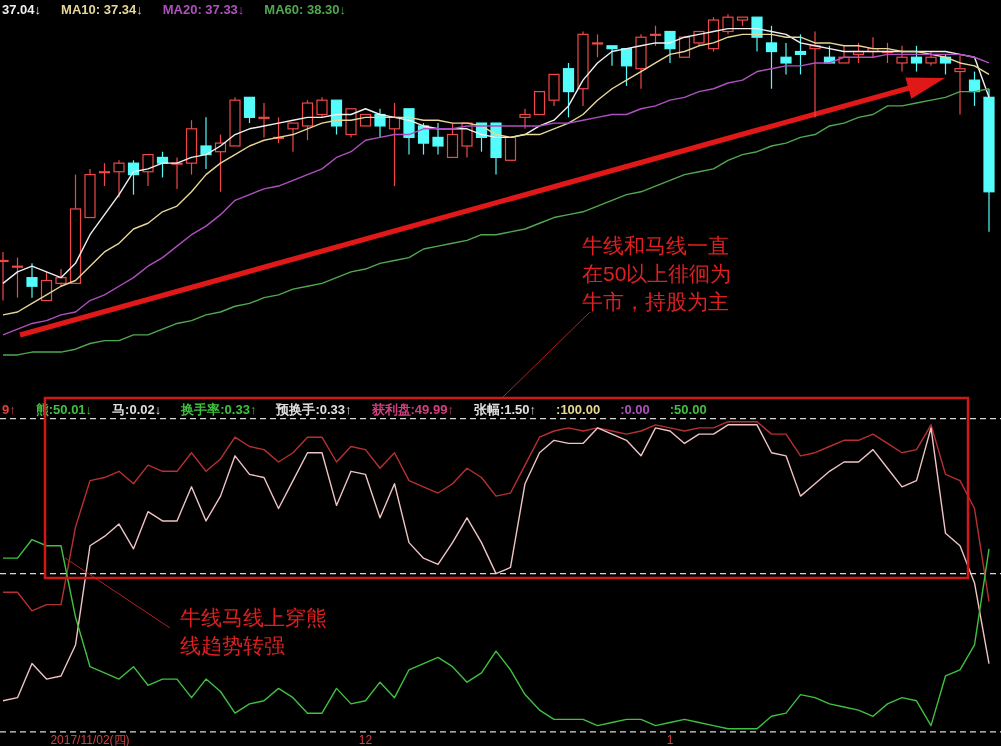  What do you see at coordinates (218, 409) in the screenshot?
I see `text: 换手率:0.33↑` at bounding box center [218, 409].